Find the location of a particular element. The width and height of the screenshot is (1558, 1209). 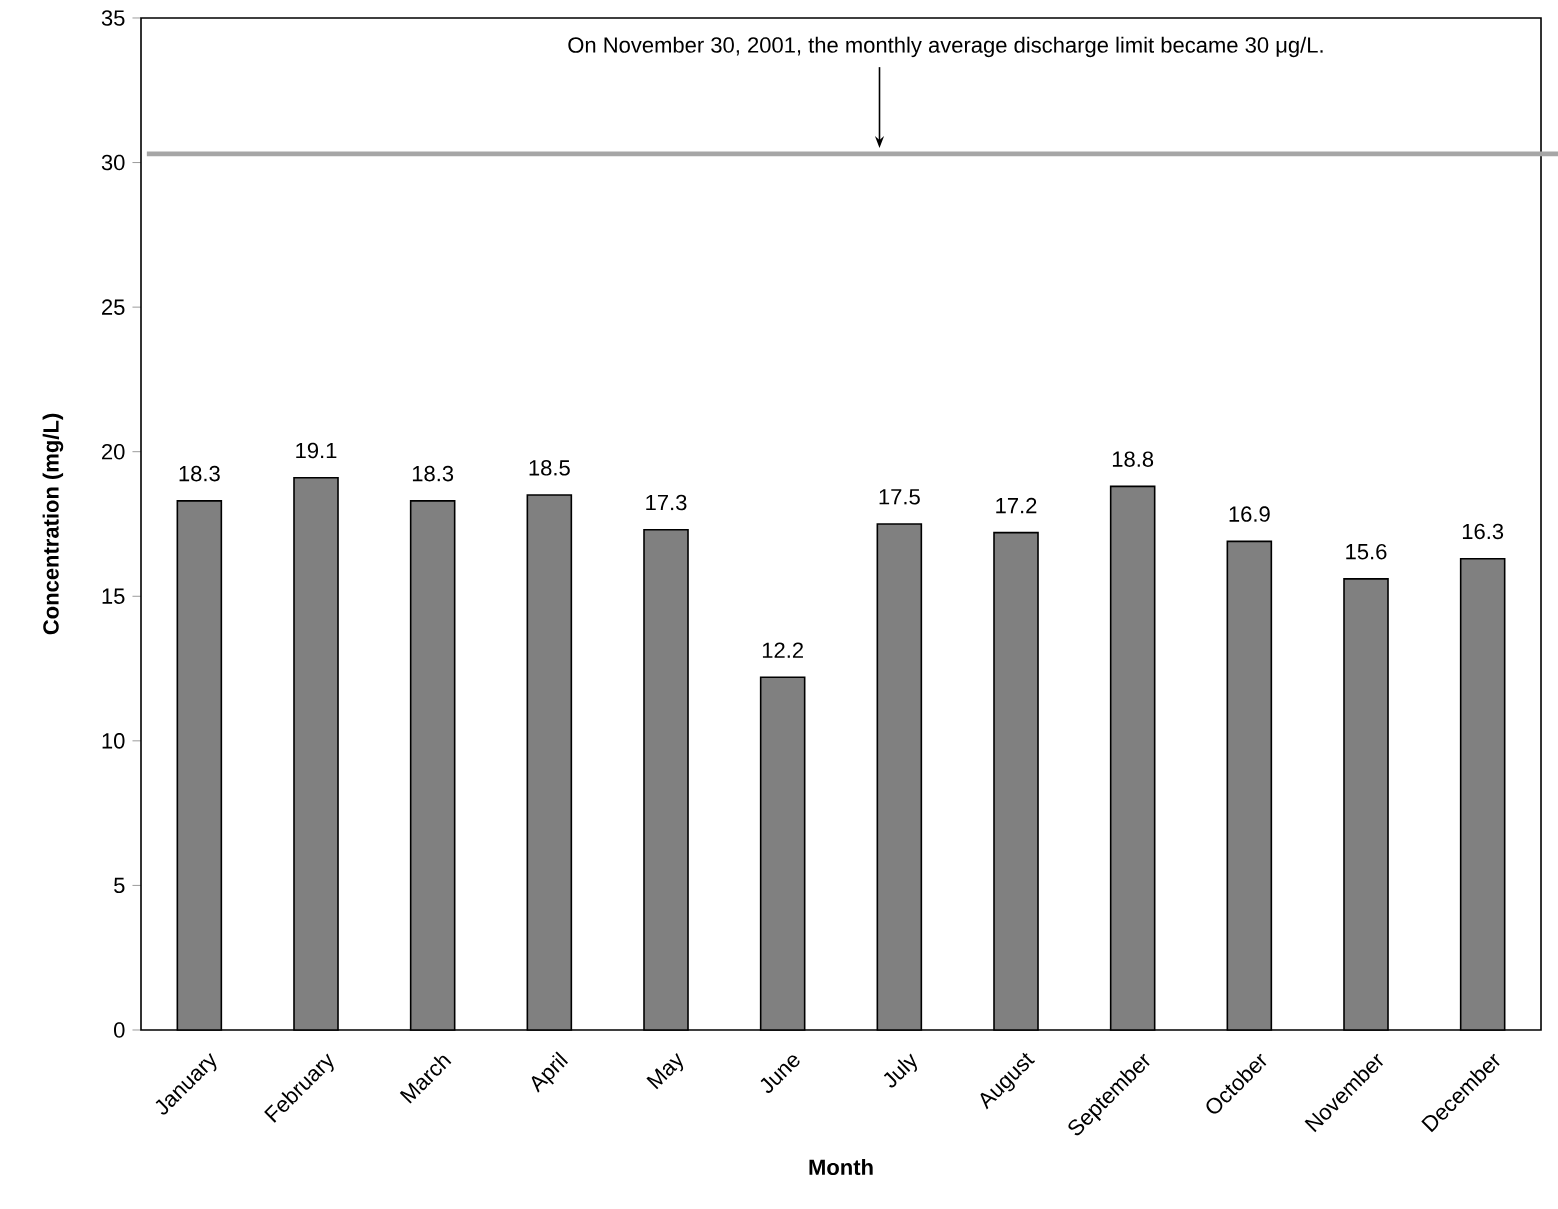

data-label: 17.5 is located at coordinates (899, 497).